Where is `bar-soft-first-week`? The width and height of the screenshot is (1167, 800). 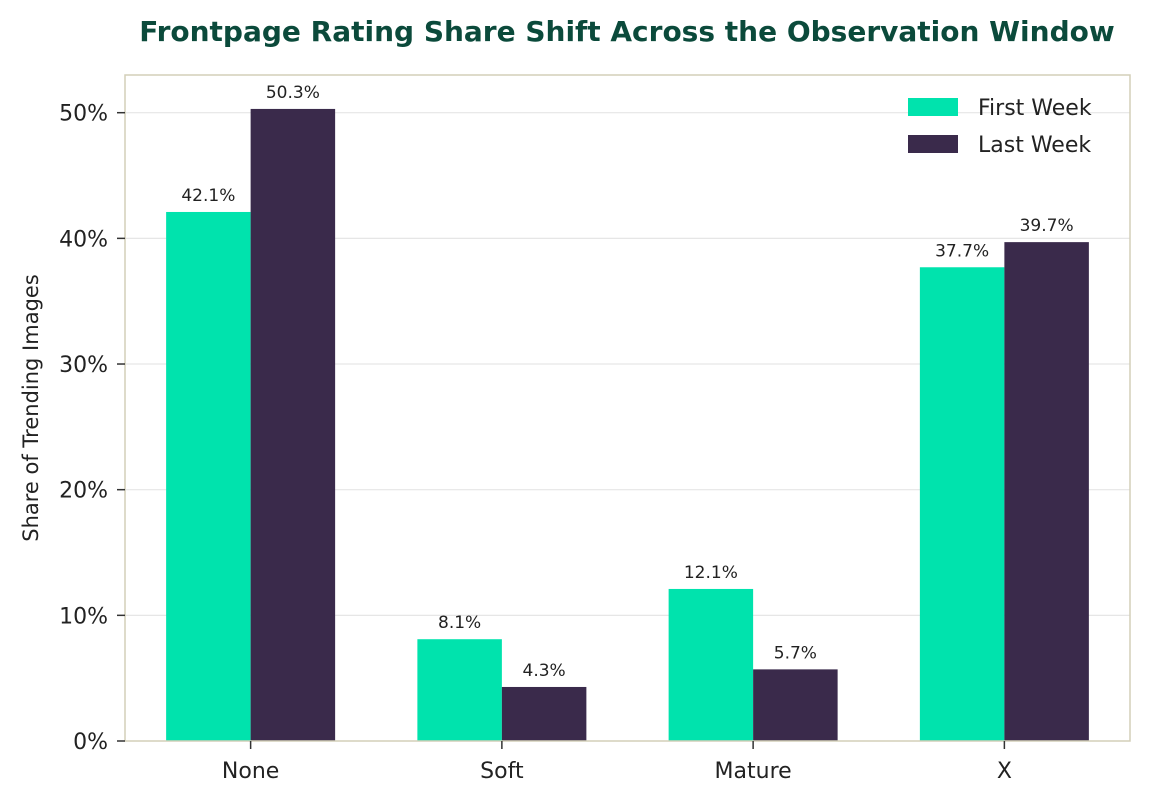 bar-soft-first-week is located at coordinates (459, 690).